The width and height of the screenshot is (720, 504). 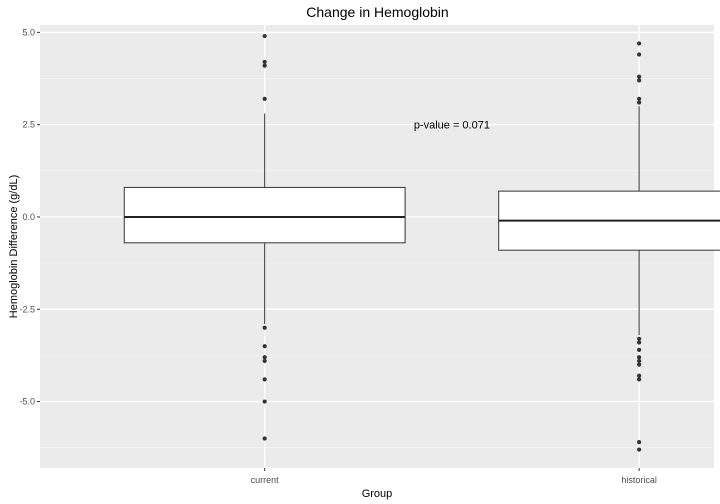 I want to click on p-value-annotation: p-value = 0.071, so click(x=452, y=126).